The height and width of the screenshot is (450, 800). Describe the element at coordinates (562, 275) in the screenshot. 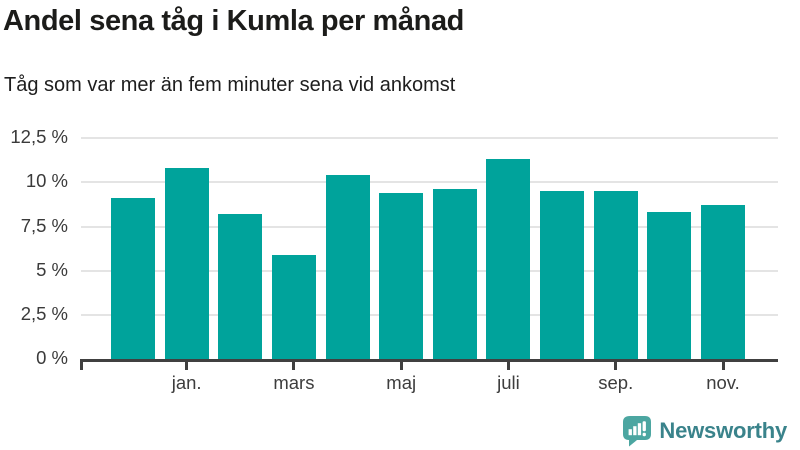

I see `bar-aug.` at that location.